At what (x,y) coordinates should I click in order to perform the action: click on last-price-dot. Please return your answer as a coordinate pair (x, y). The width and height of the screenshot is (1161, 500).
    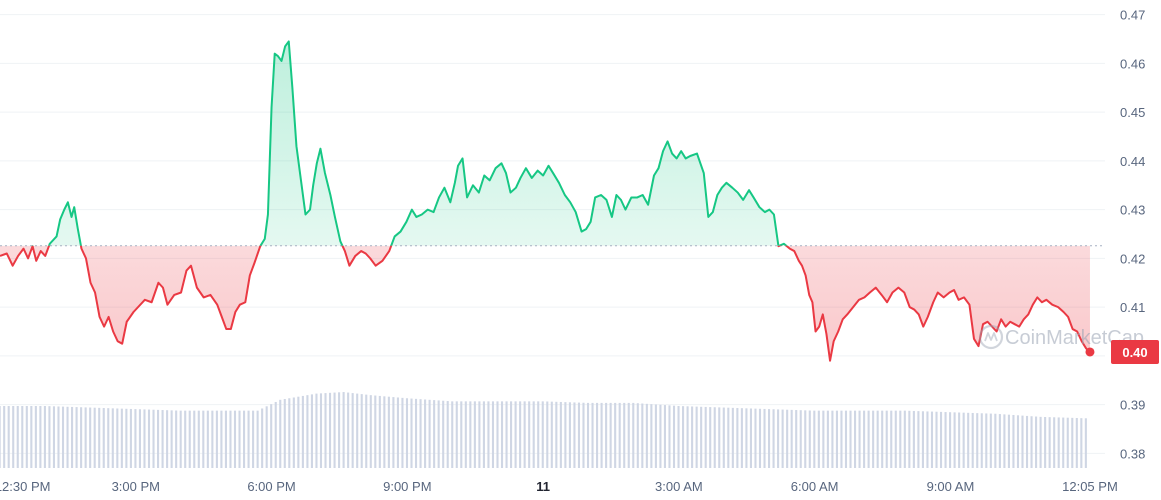
    Looking at the image, I should click on (1090, 352).